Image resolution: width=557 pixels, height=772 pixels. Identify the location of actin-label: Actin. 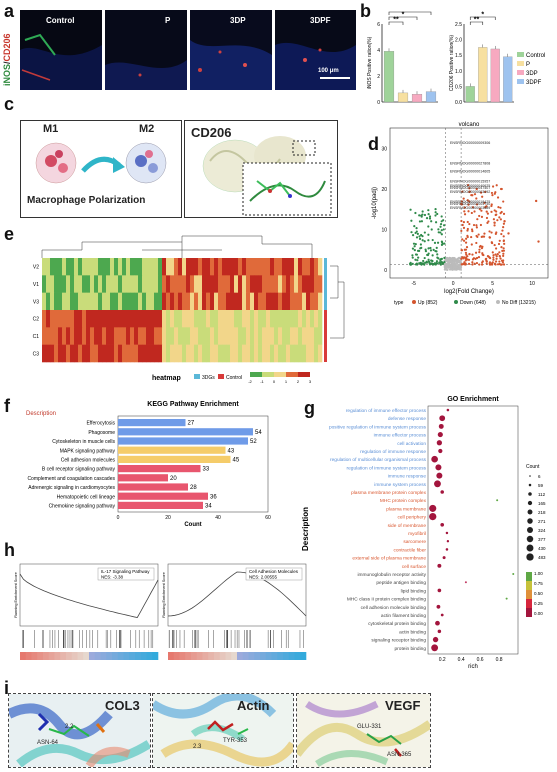
(253, 705).